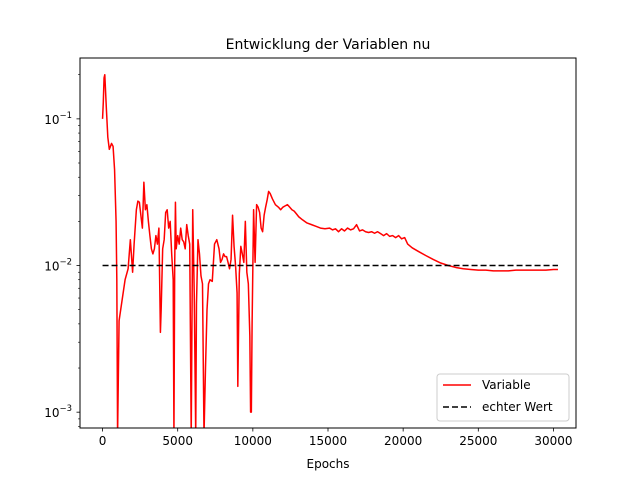  What do you see at coordinates (478, 441) in the screenshot?
I see `x-tick-label: 25000` at bounding box center [478, 441].